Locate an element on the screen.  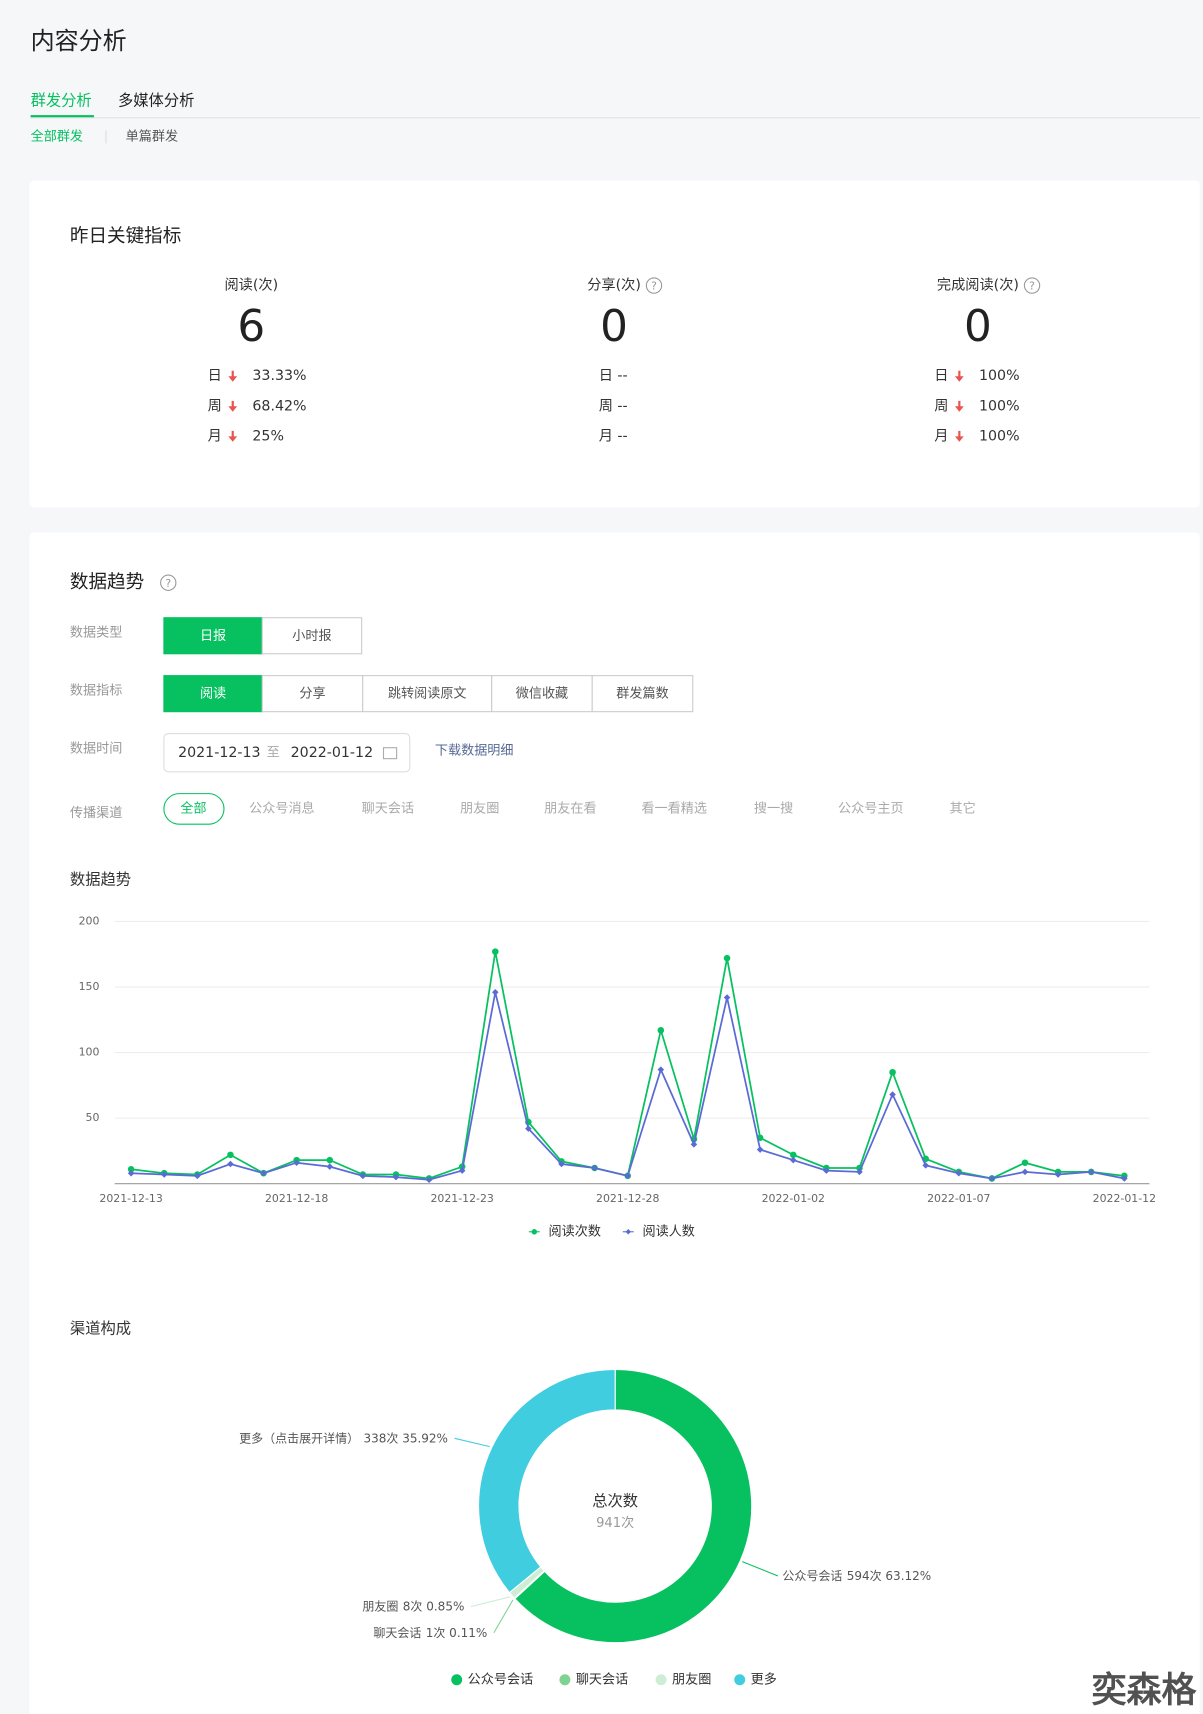
legend-label: 聊天会话 is located at coordinates (602, 1679).